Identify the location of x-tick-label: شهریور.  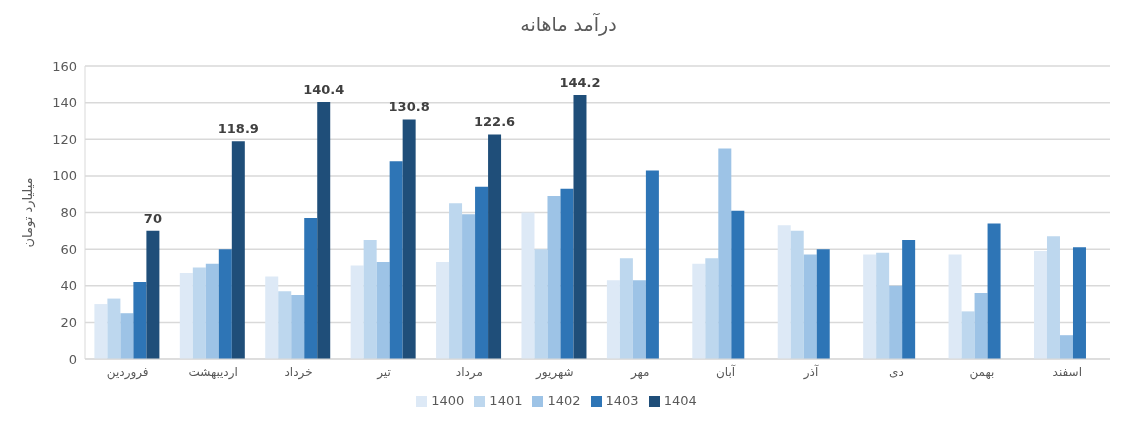
(554, 372).